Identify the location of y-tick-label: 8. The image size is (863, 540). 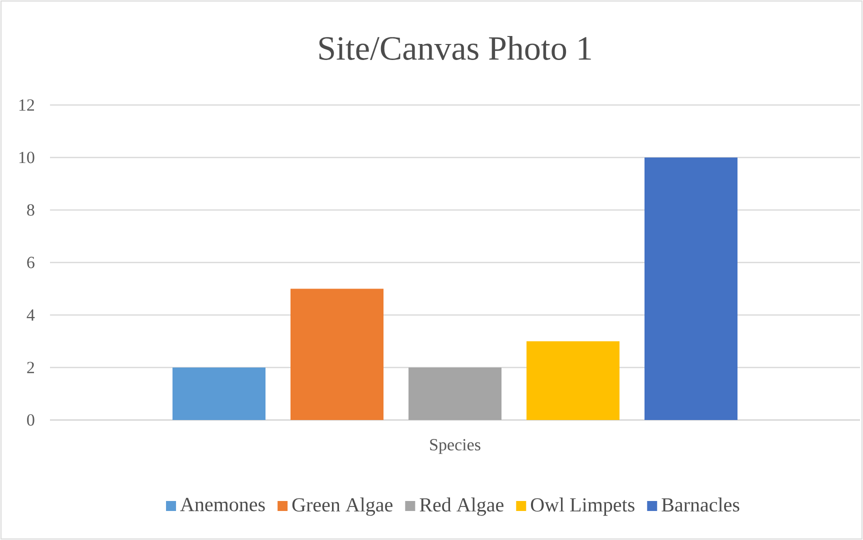
(30, 210).